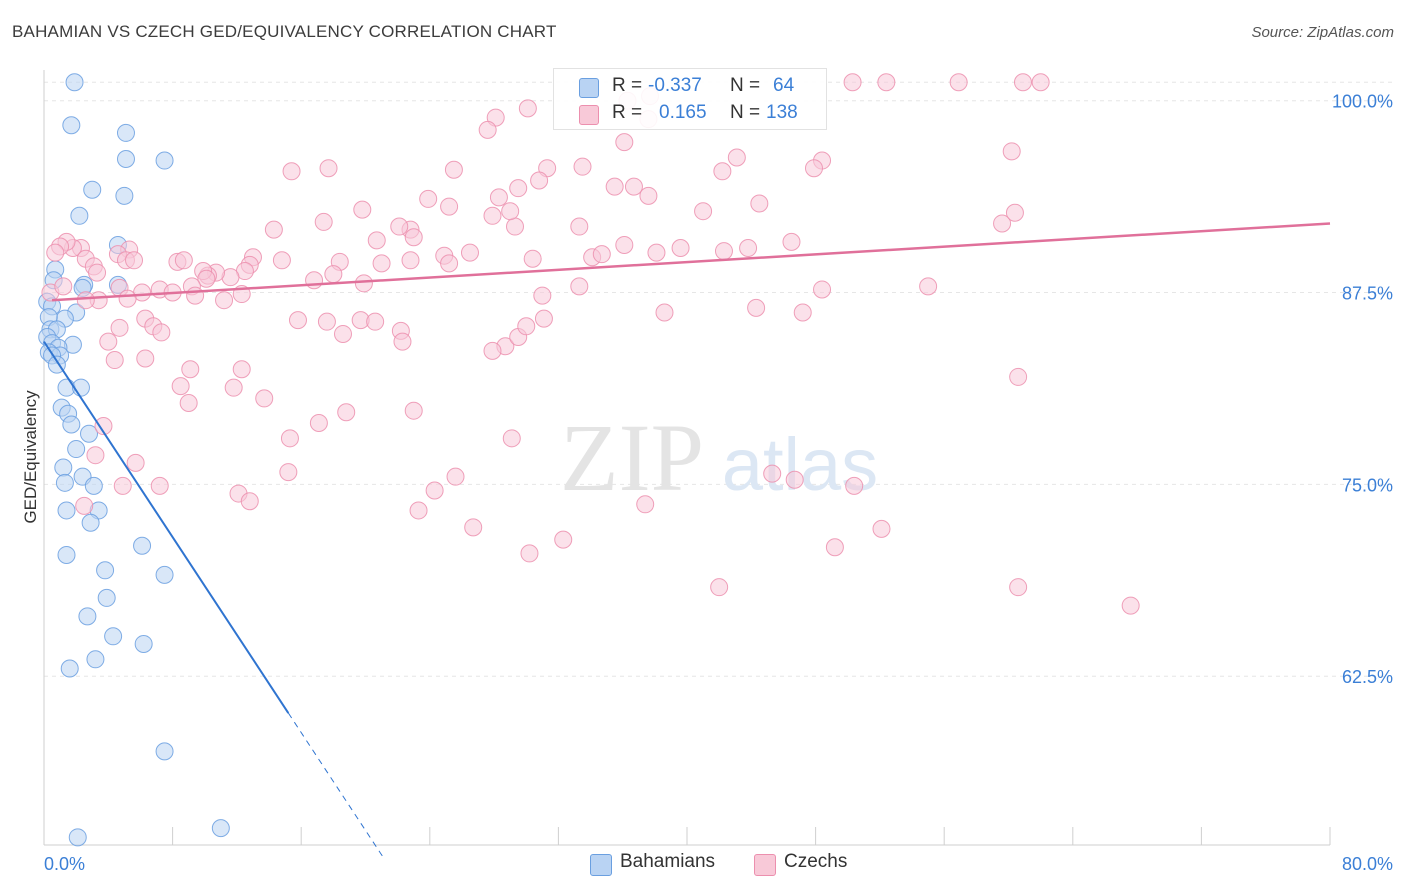  What do you see at coordinates (1362, 102) in the screenshot?
I see `y-tick-label: 100.0%` at bounding box center [1362, 102].